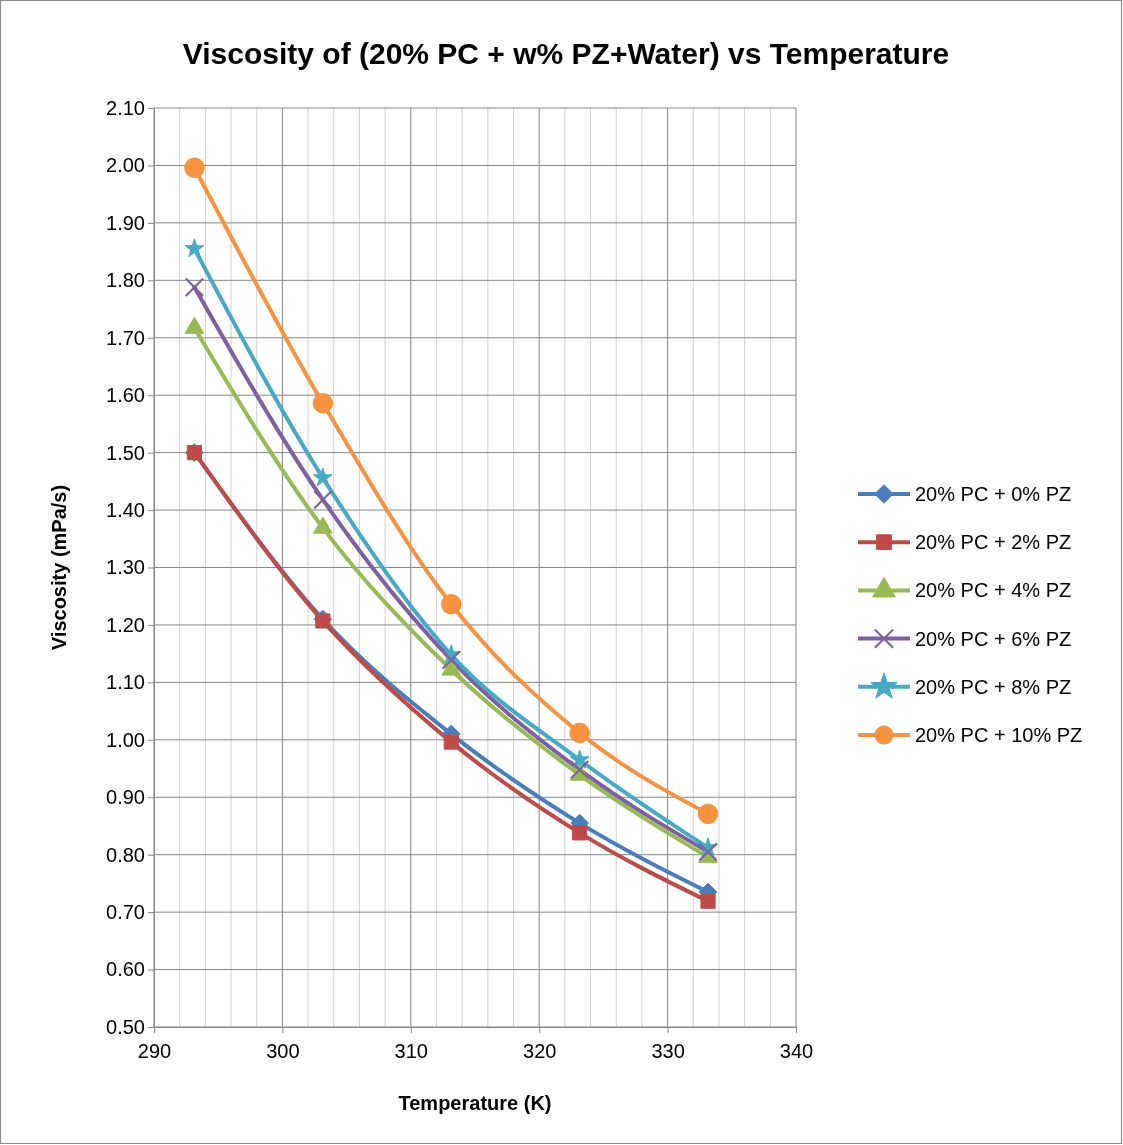 This screenshot has width=1123, height=1145. I want to click on legend-label: 20% PC + 0% PZ, so click(993, 494).